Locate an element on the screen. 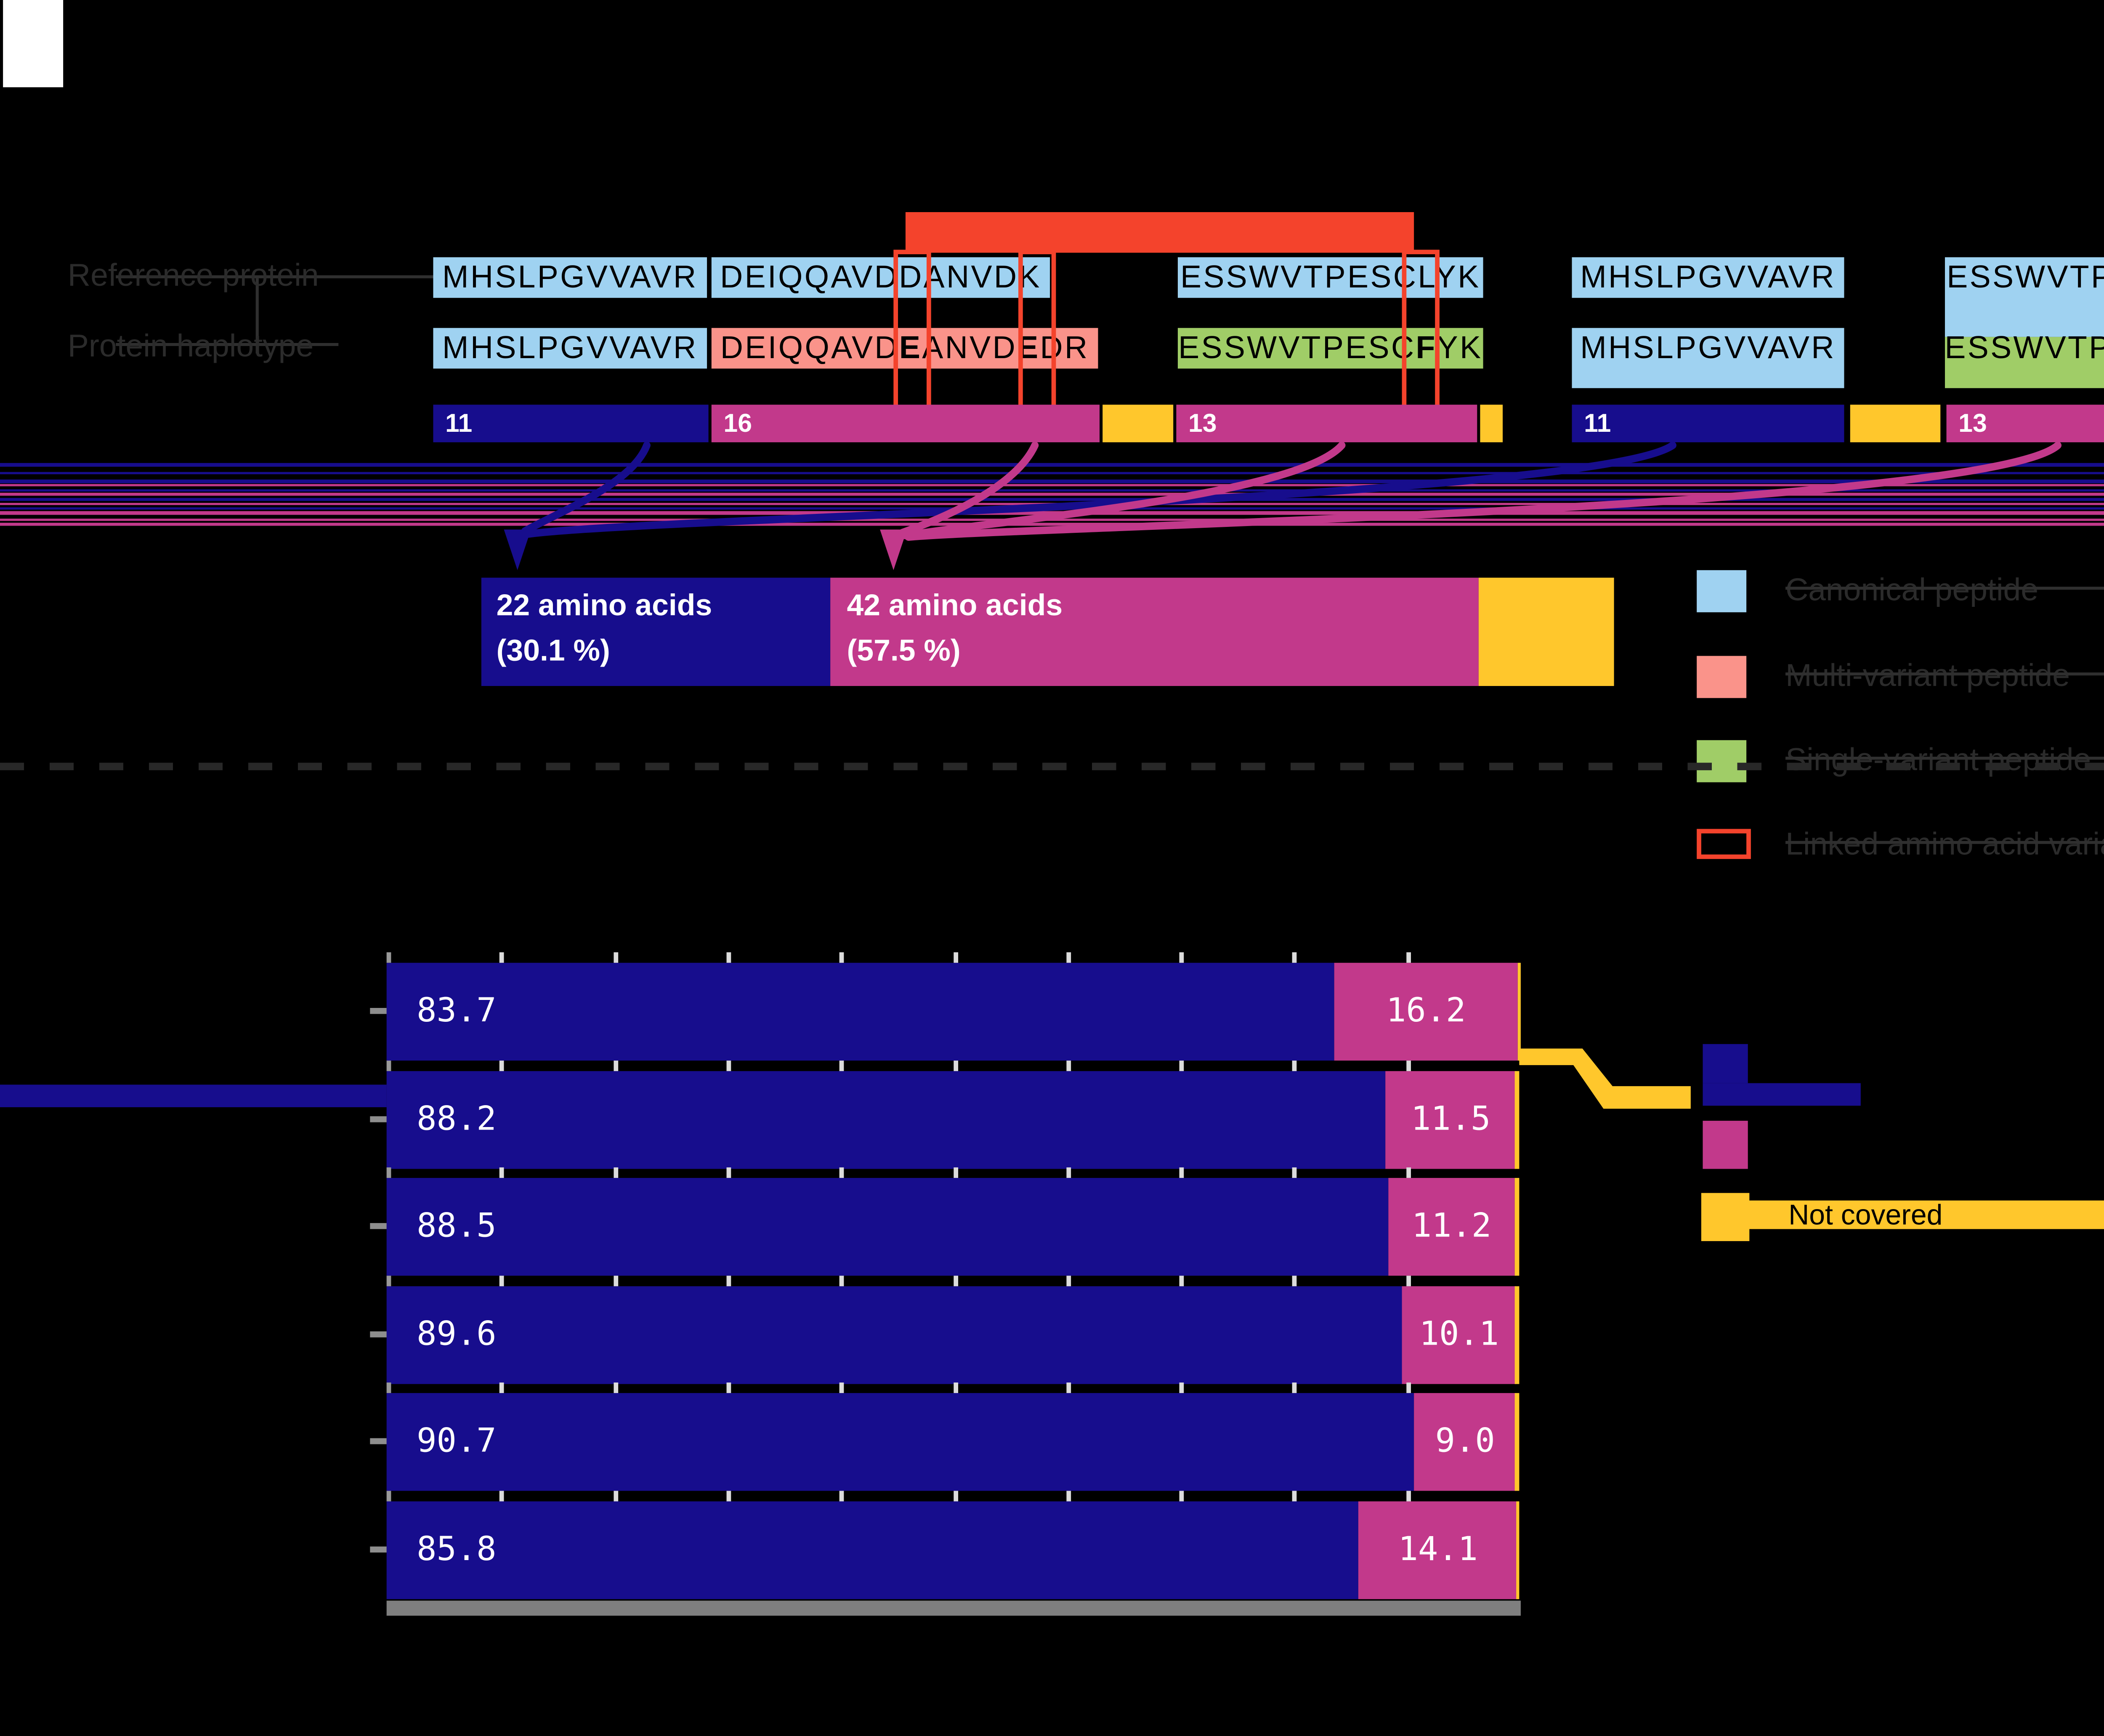 This screenshot has height=1736, width=2104. bar1-variant-value: 16.2 is located at coordinates (1426, 1012).